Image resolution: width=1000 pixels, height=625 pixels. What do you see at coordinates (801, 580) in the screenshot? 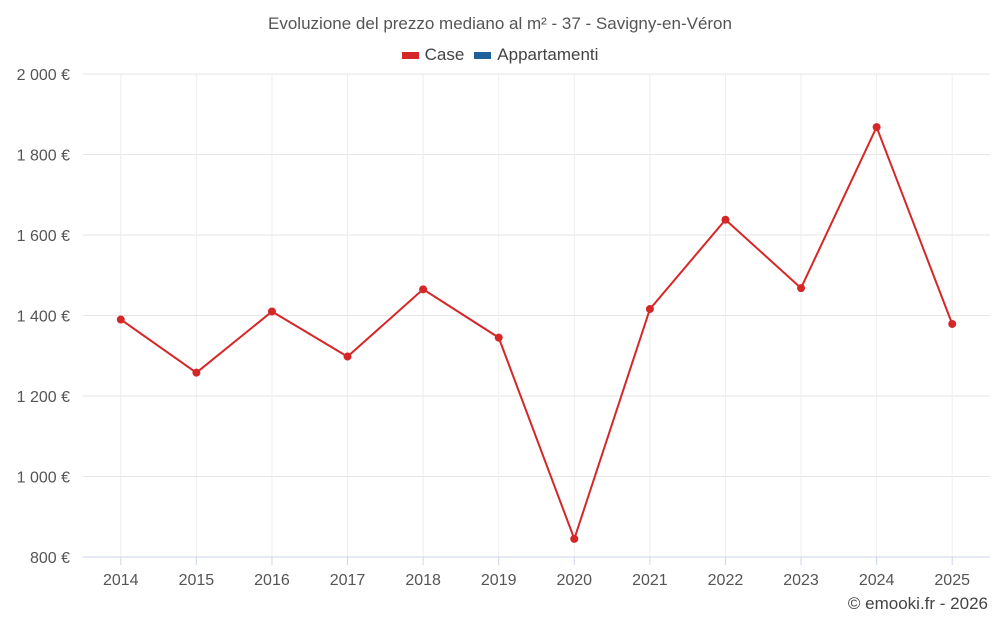
I see `x-tick-label: 2023` at bounding box center [801, 580].